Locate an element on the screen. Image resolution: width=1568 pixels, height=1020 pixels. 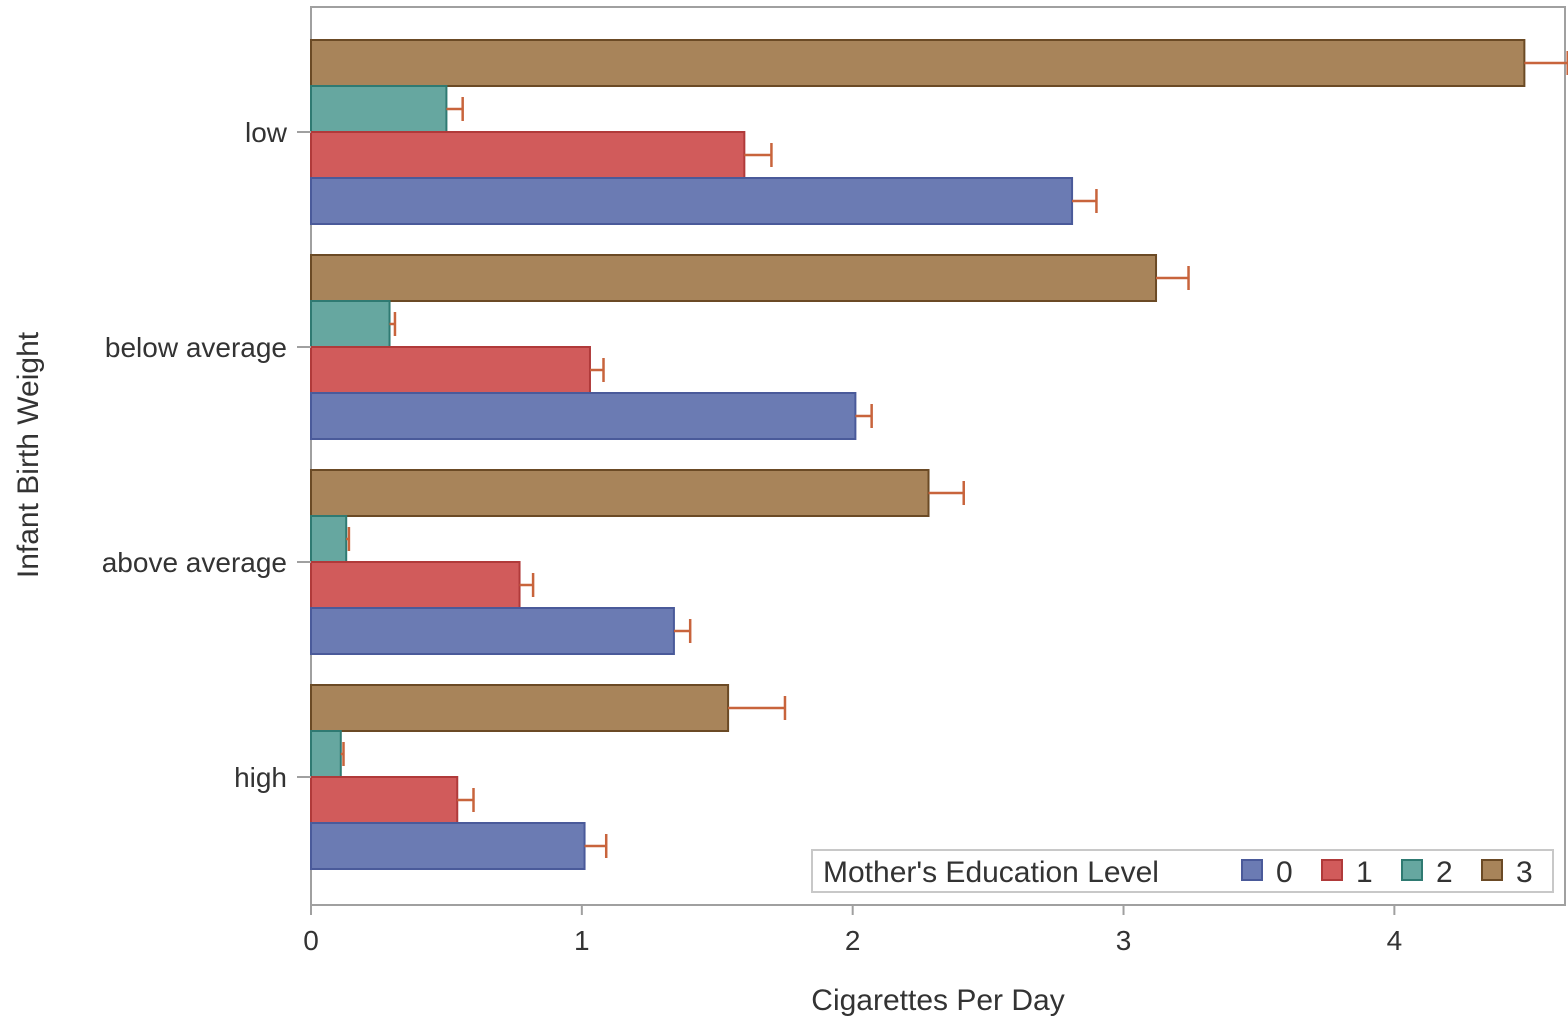
legend-box is located at coordinates (1182, 871).